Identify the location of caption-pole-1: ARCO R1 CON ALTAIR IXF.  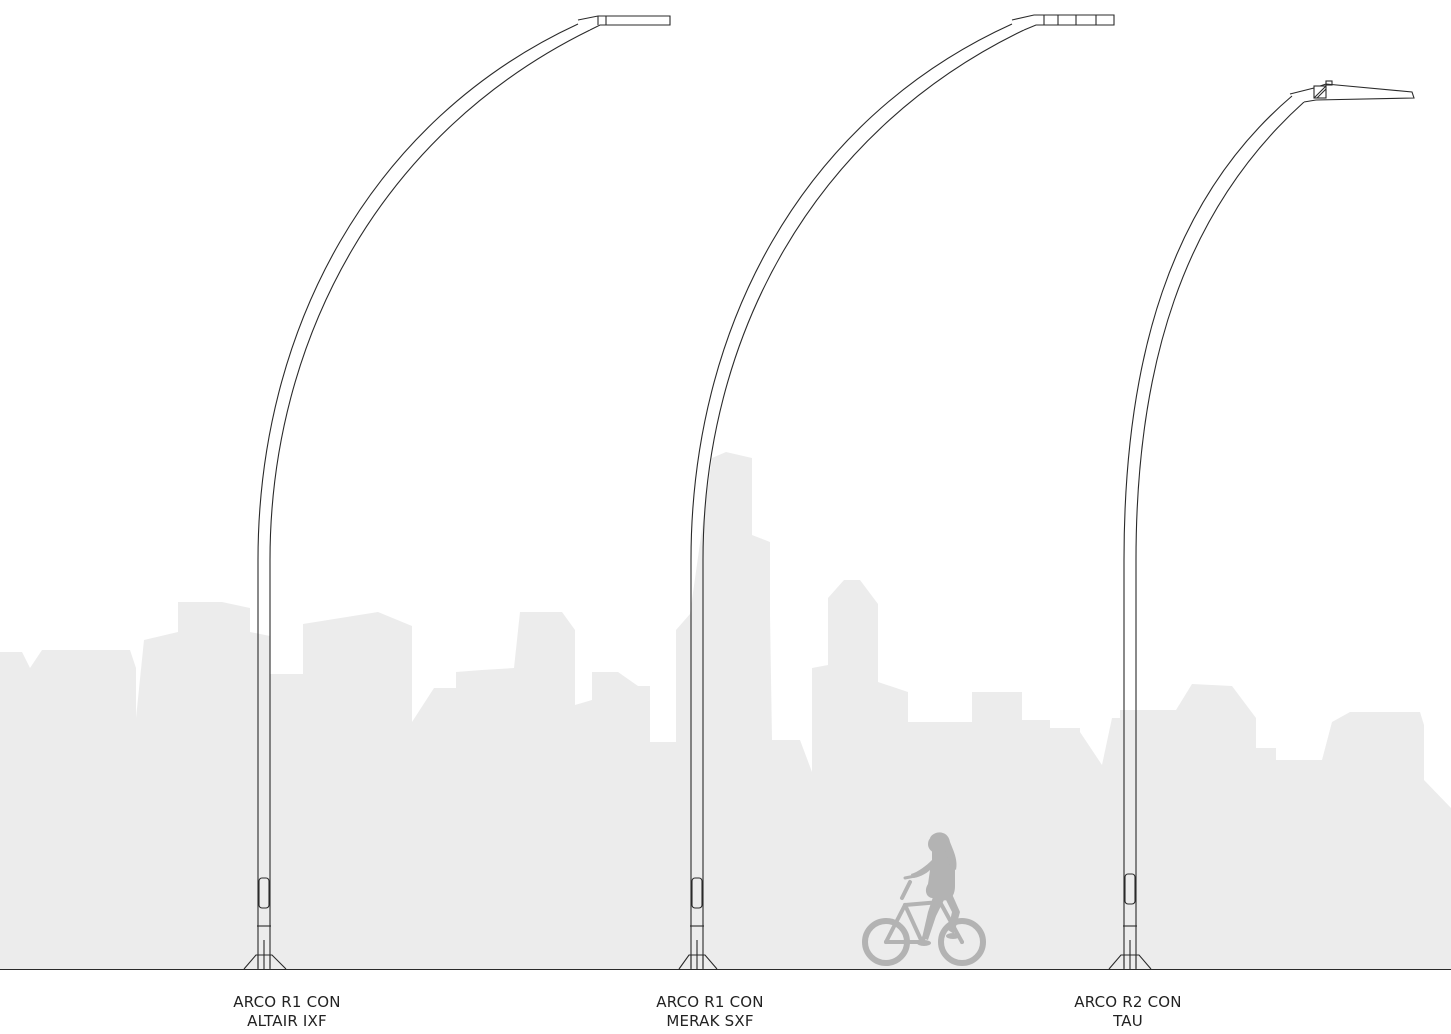
(287, 1012).